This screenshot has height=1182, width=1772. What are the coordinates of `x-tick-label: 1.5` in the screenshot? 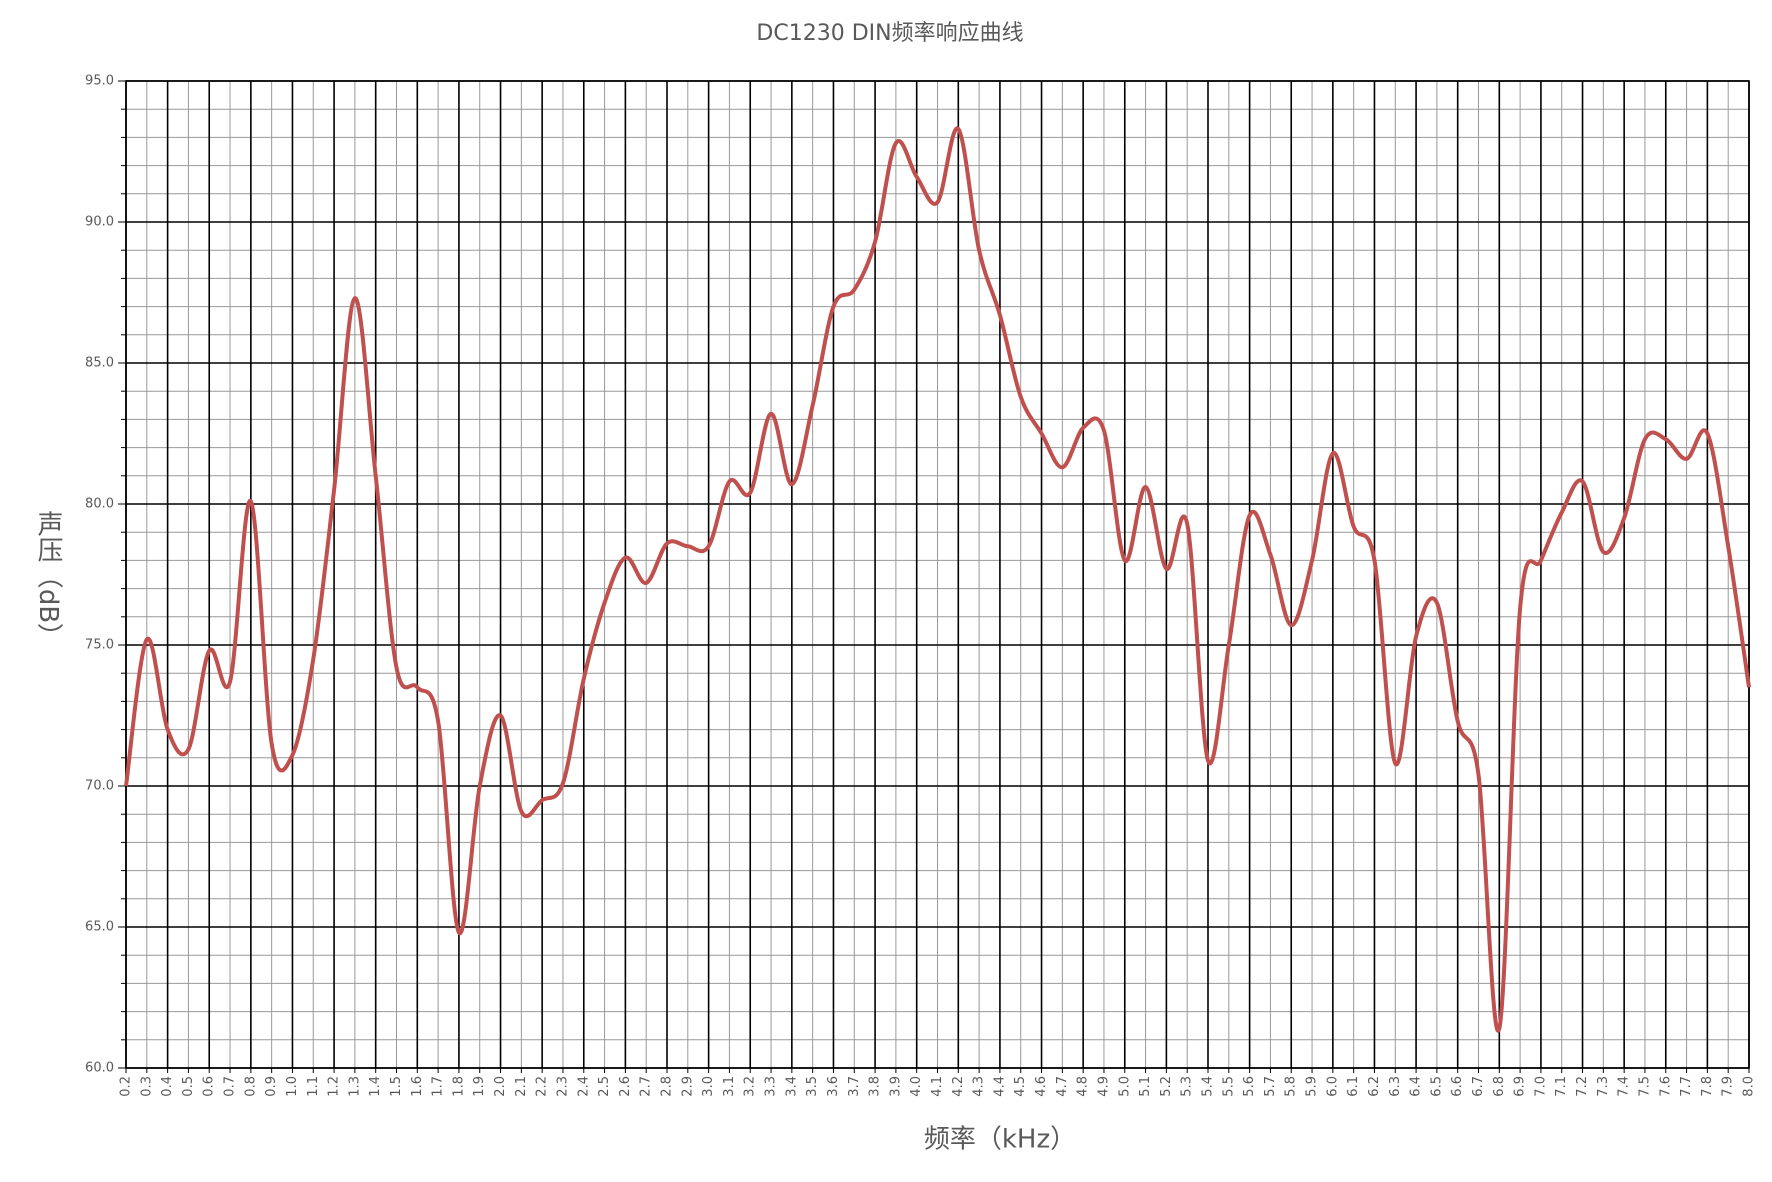 It's located at (396, 1086).